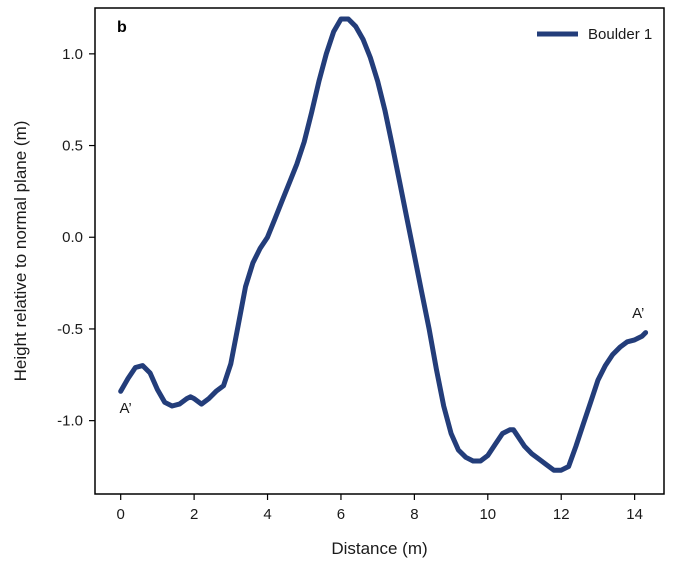 The width and height of the screenshot is (677, 563). Describe the element at coordinates (72, 237) in the screenshot. I see `y-tick-label: 0.0` at that location.